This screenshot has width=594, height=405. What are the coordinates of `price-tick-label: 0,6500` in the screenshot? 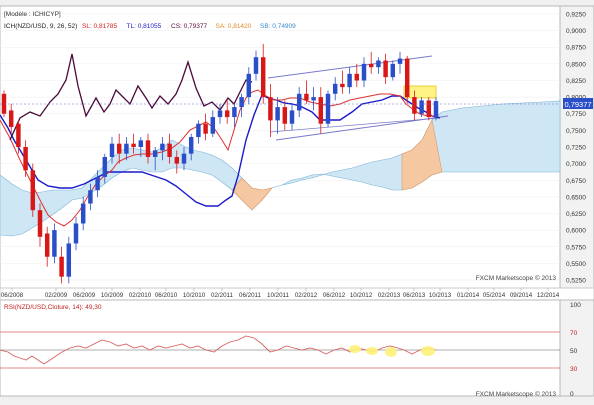 It's located at (576, 197).